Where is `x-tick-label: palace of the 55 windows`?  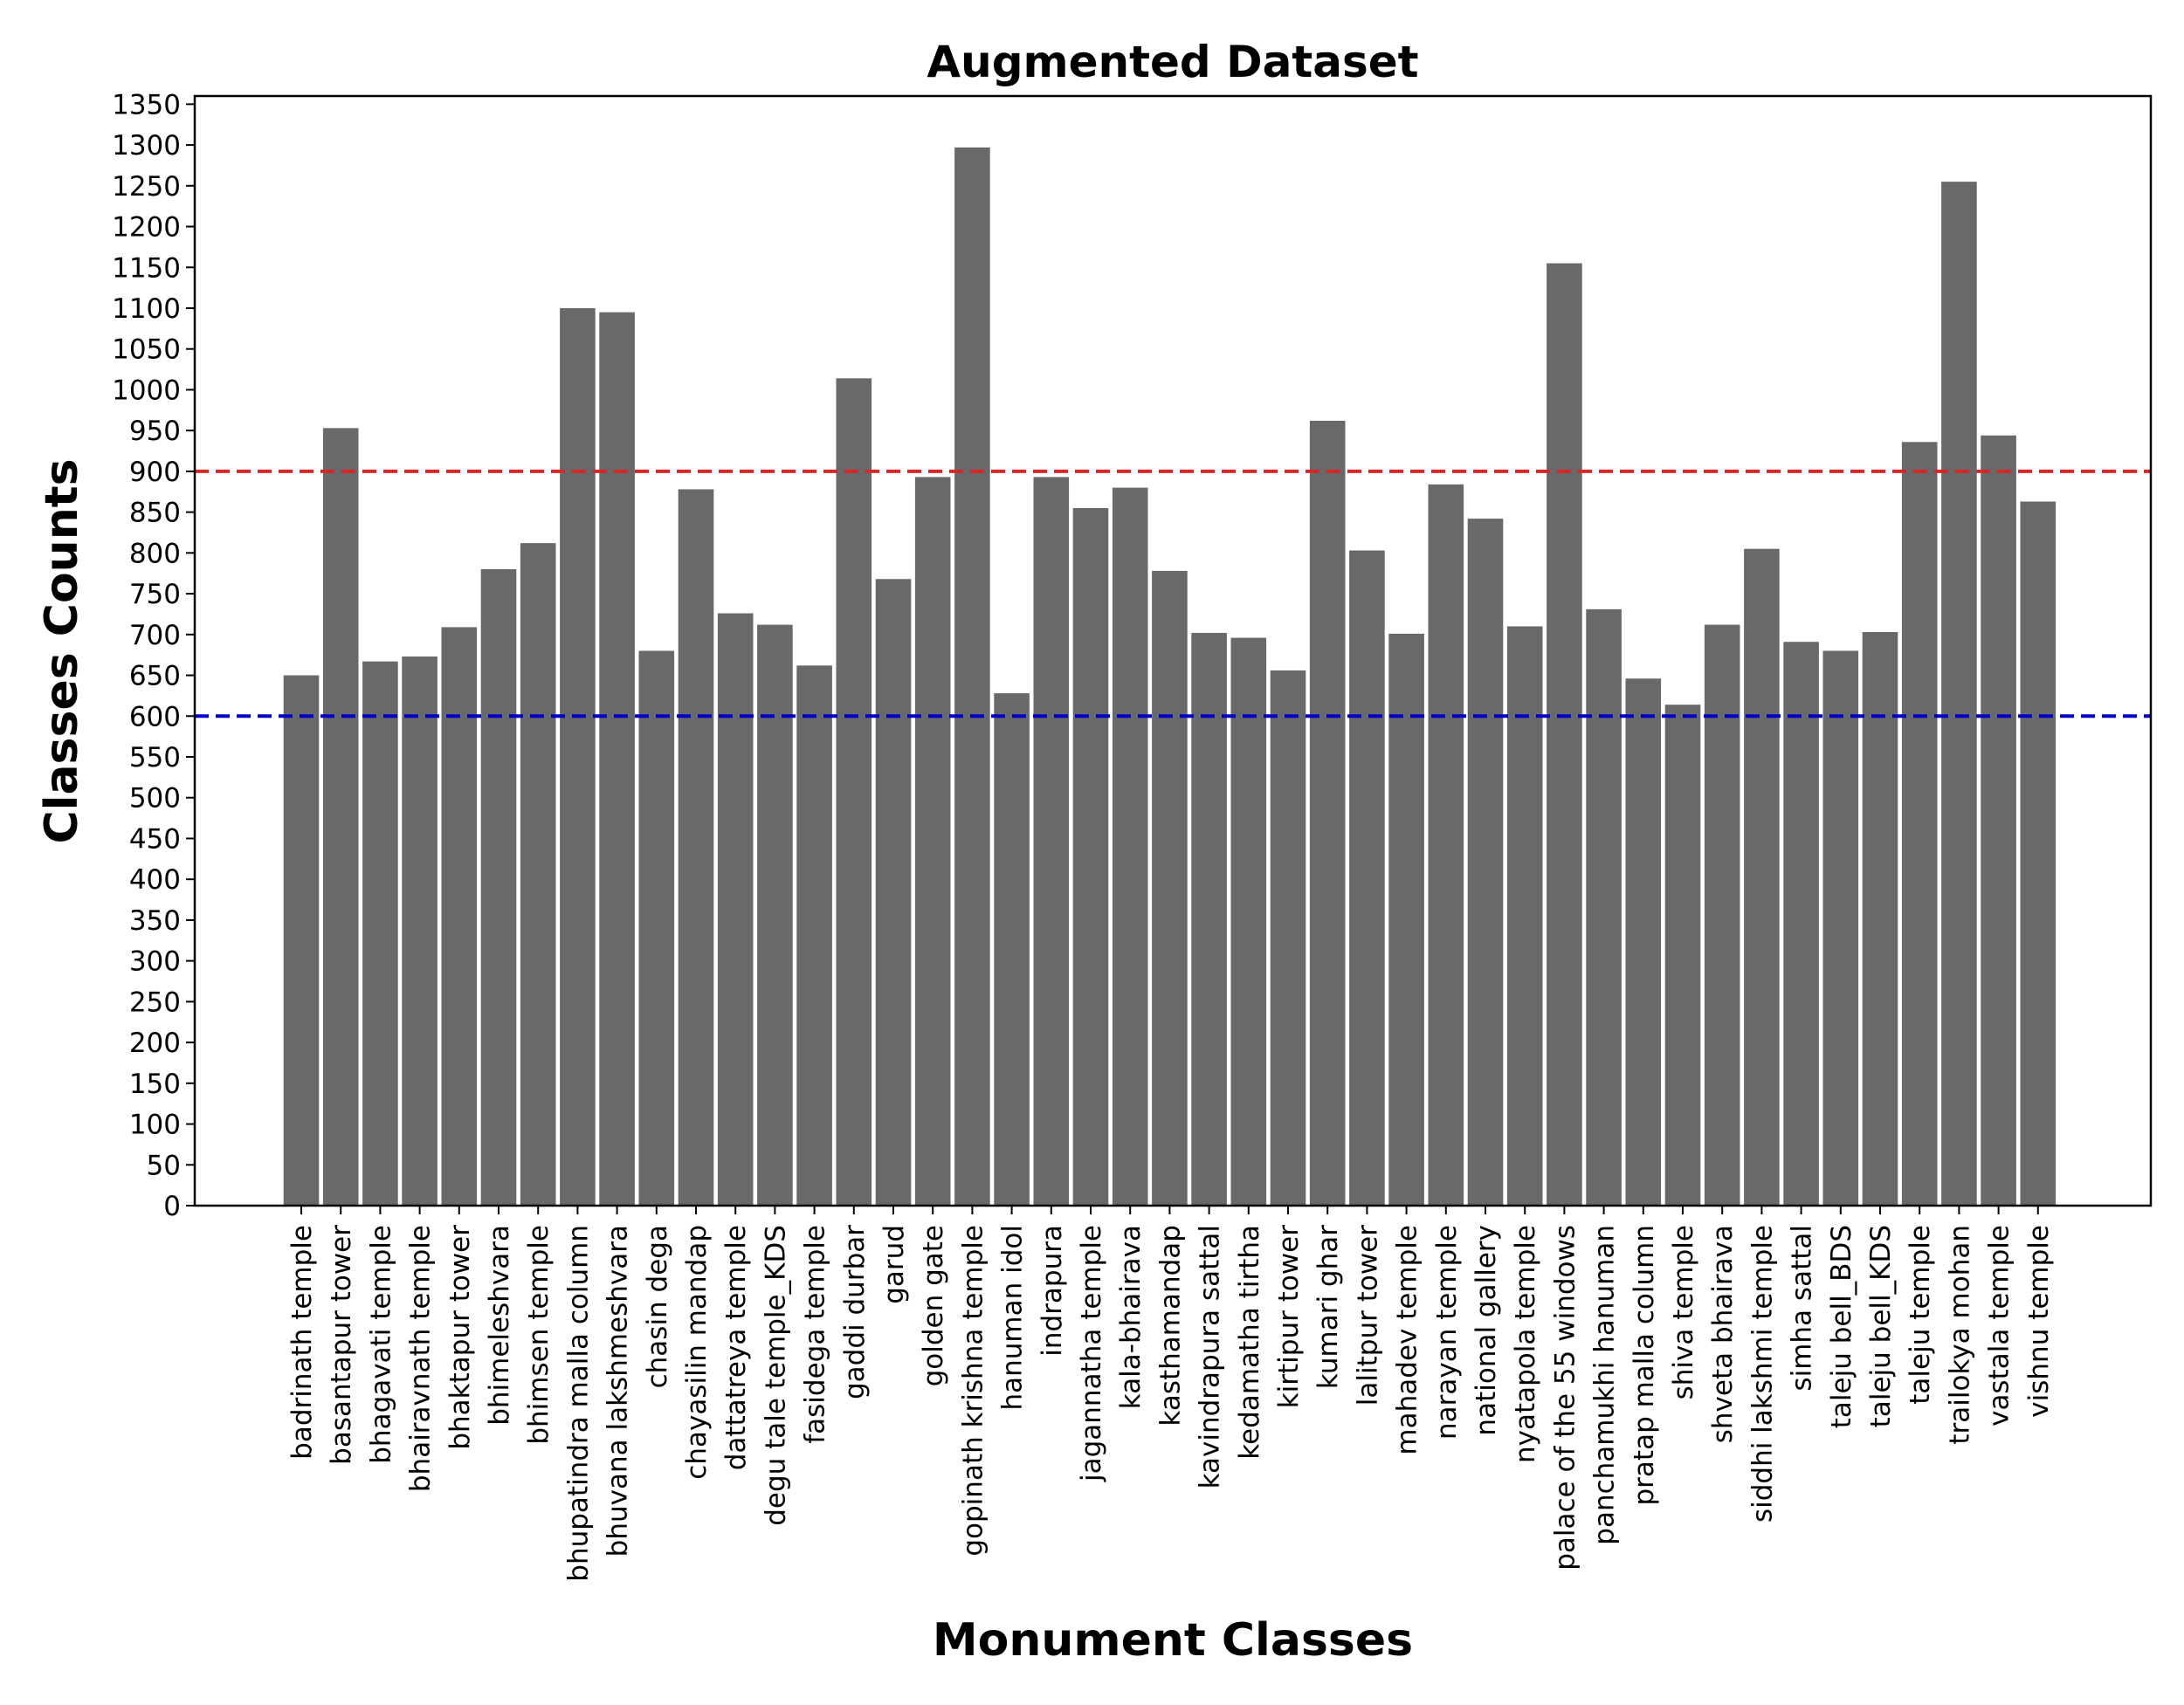 x-tick-label: palace of the 55 windows is located at coordinates (1565, 1398).